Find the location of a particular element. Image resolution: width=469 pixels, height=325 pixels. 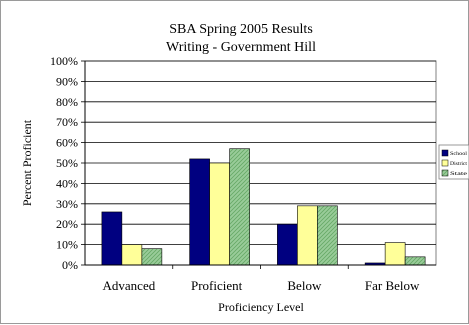

chart-subtitle: Writing - Government Hill is located at coordinates (241, 47).